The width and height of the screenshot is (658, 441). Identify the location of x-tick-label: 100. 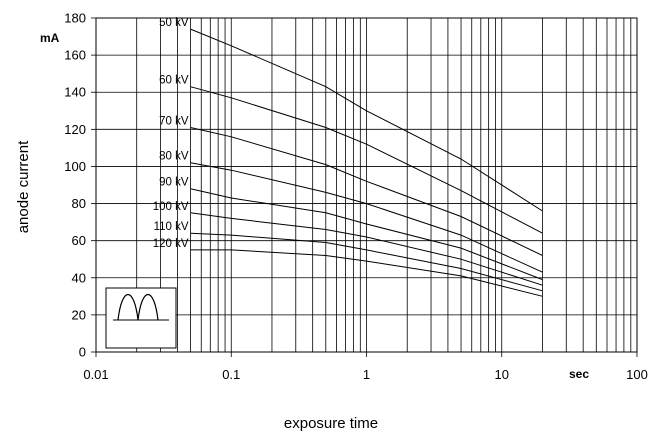
(637, 374).